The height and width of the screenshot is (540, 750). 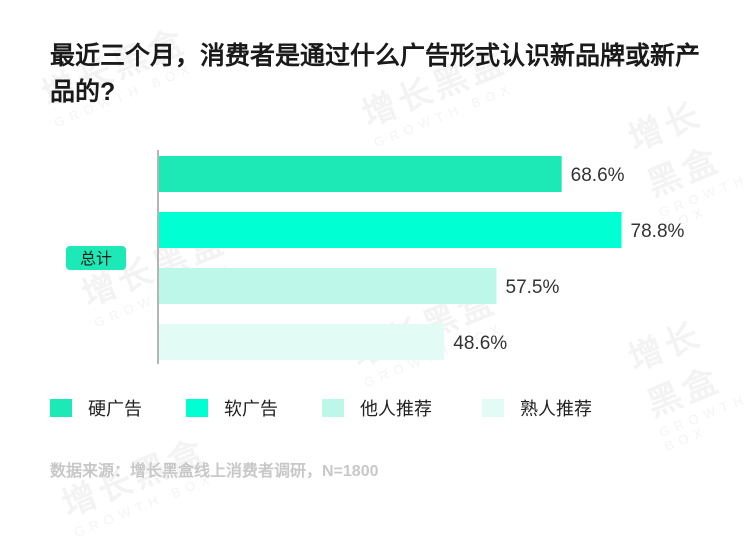 What do you see at coordinates (556, 409) in the screenshot?
I see `legend-label: 熟人推荐` at bounding box center [556, 409].